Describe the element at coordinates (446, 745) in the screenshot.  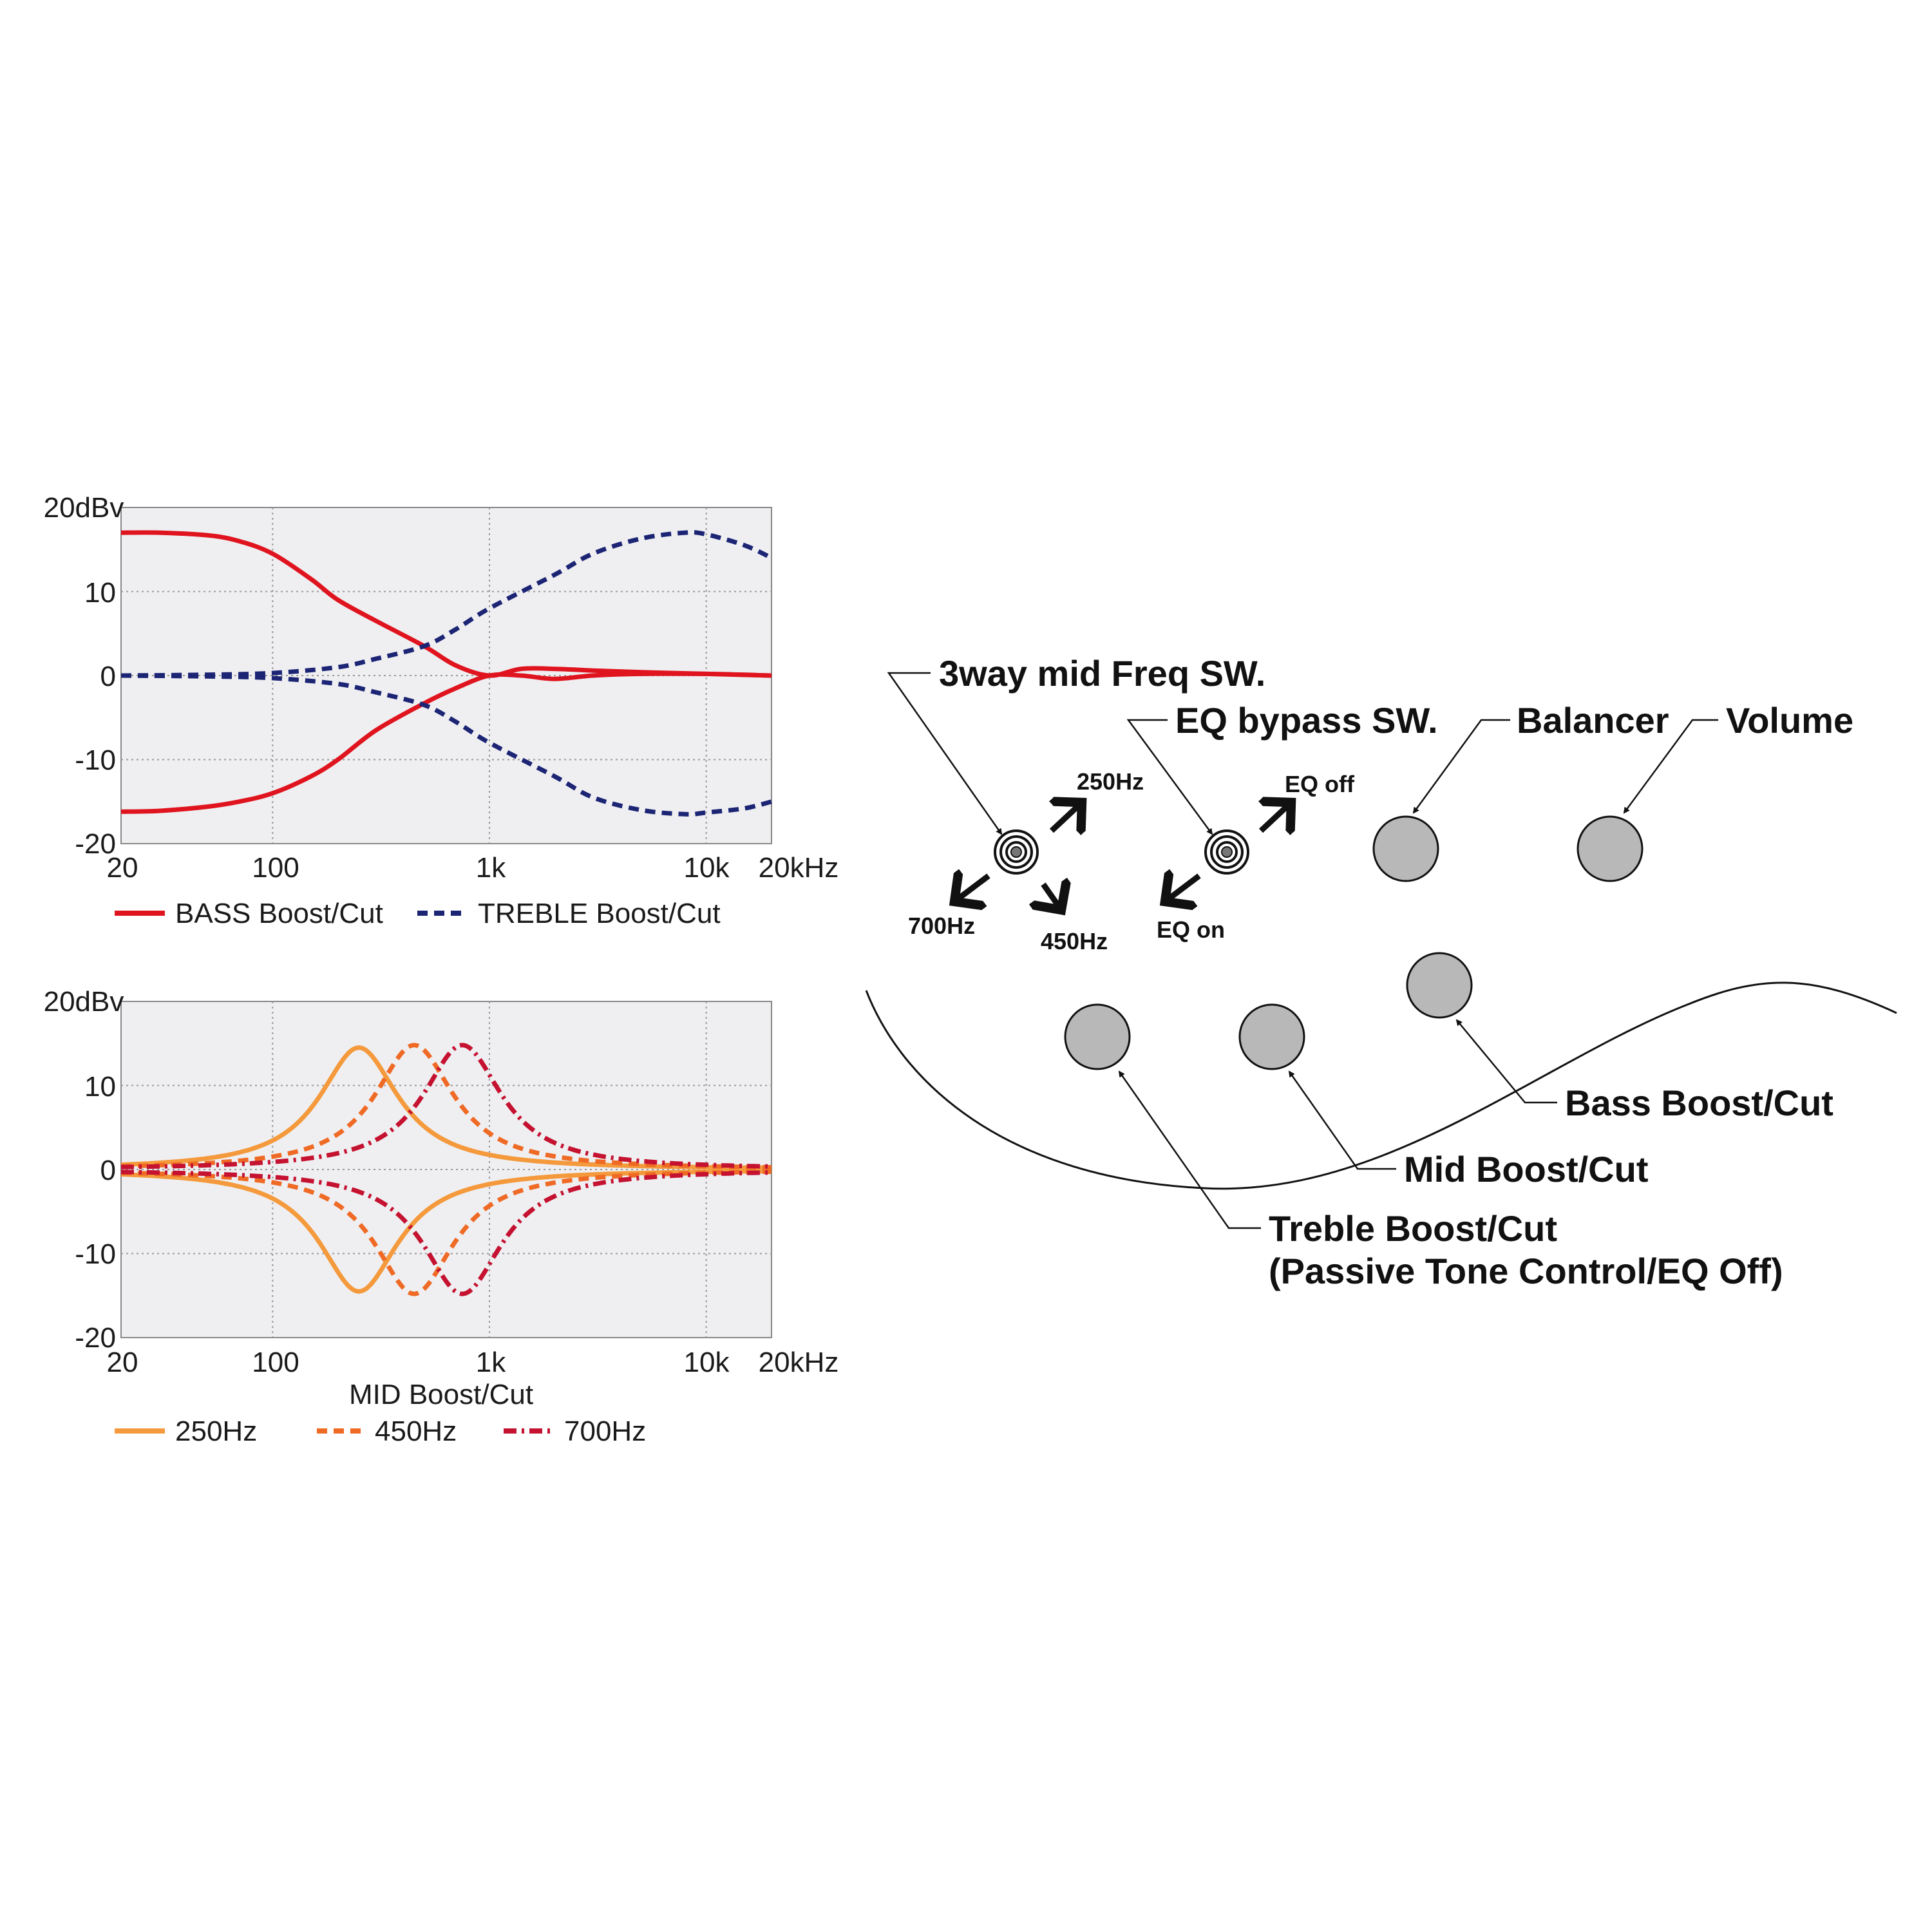
I see `treble-curve-cut` at that location.